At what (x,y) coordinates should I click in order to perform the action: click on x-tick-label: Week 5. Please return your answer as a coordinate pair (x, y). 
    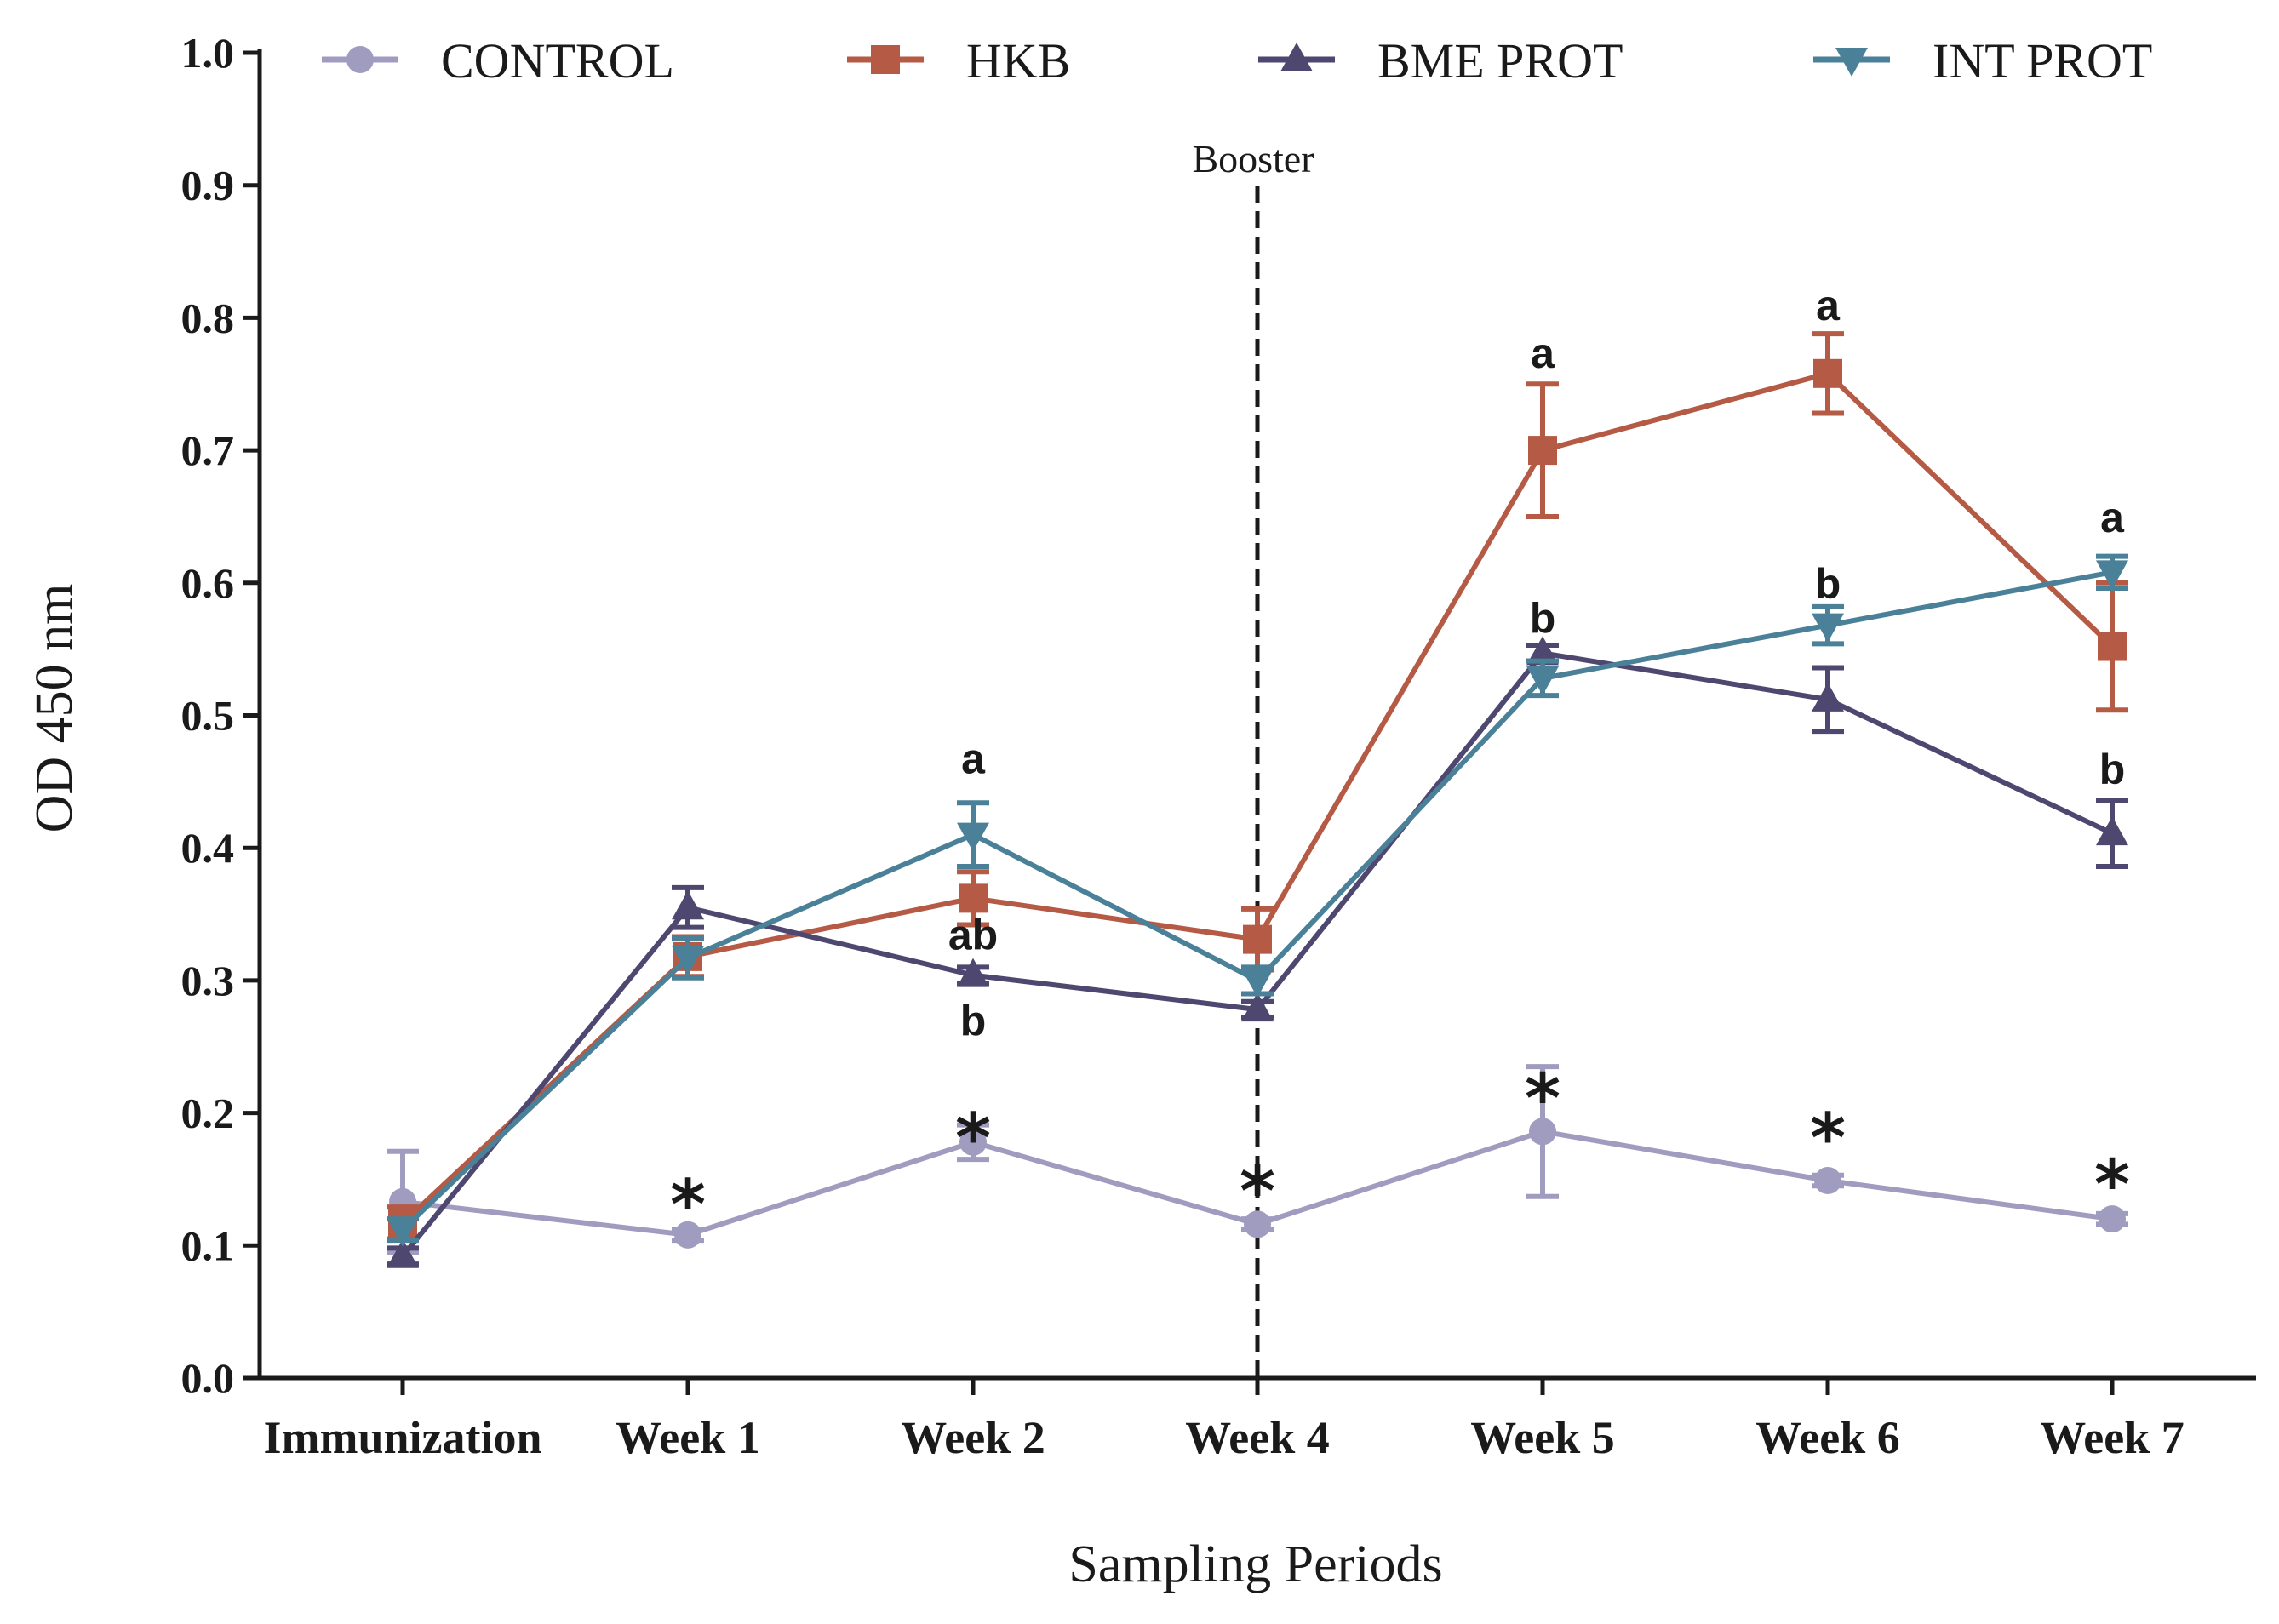
    Looking at the image, I should click on (1542, 1437).